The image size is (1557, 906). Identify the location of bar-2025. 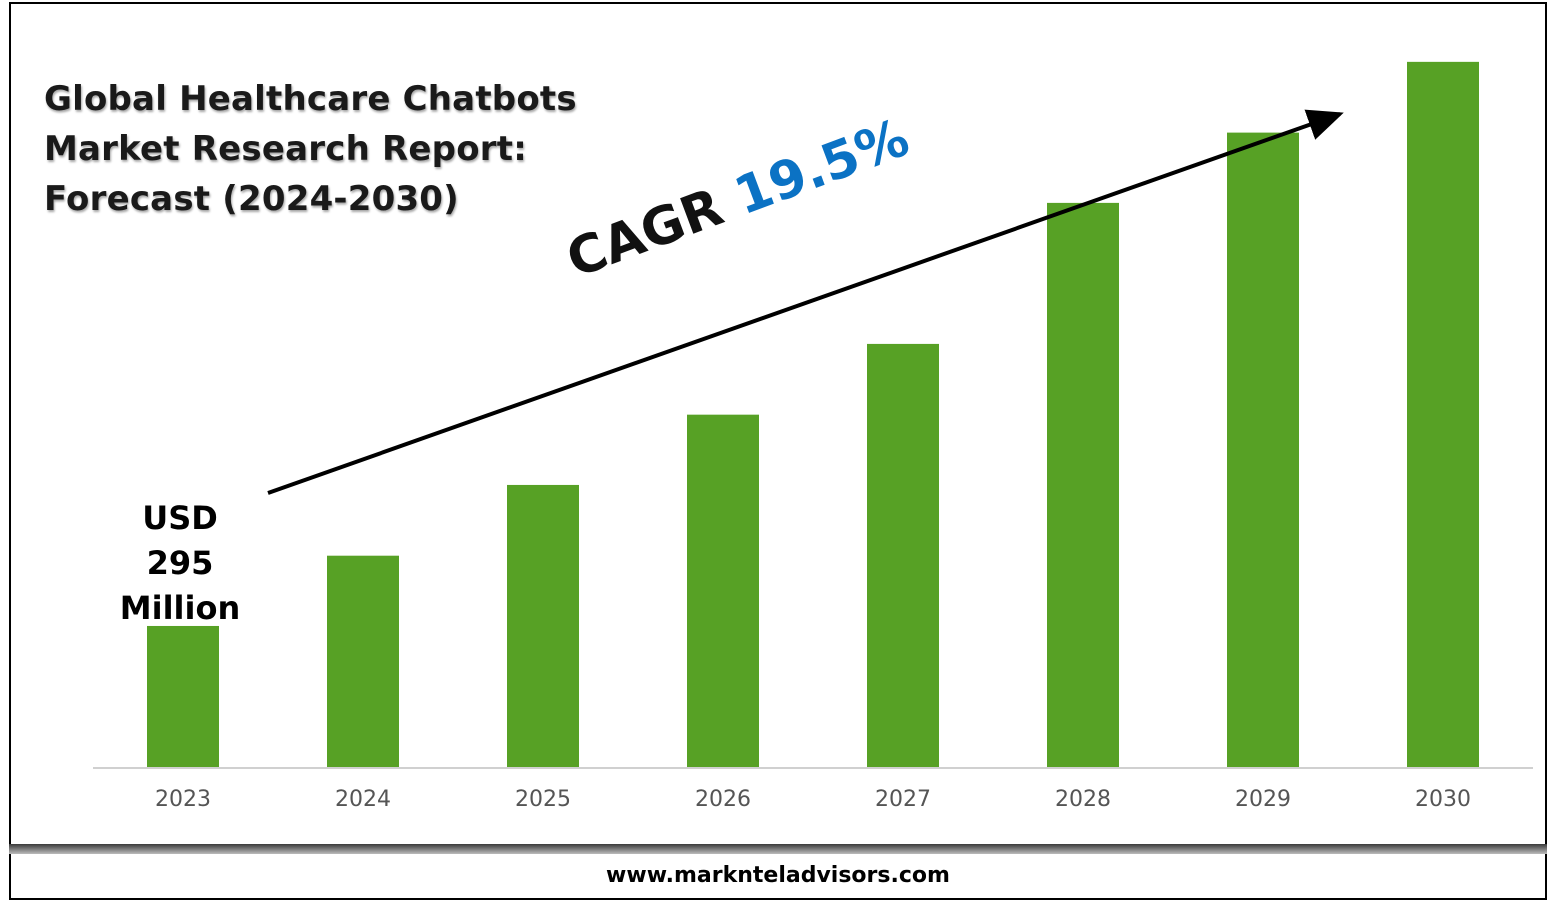
(543, 625).